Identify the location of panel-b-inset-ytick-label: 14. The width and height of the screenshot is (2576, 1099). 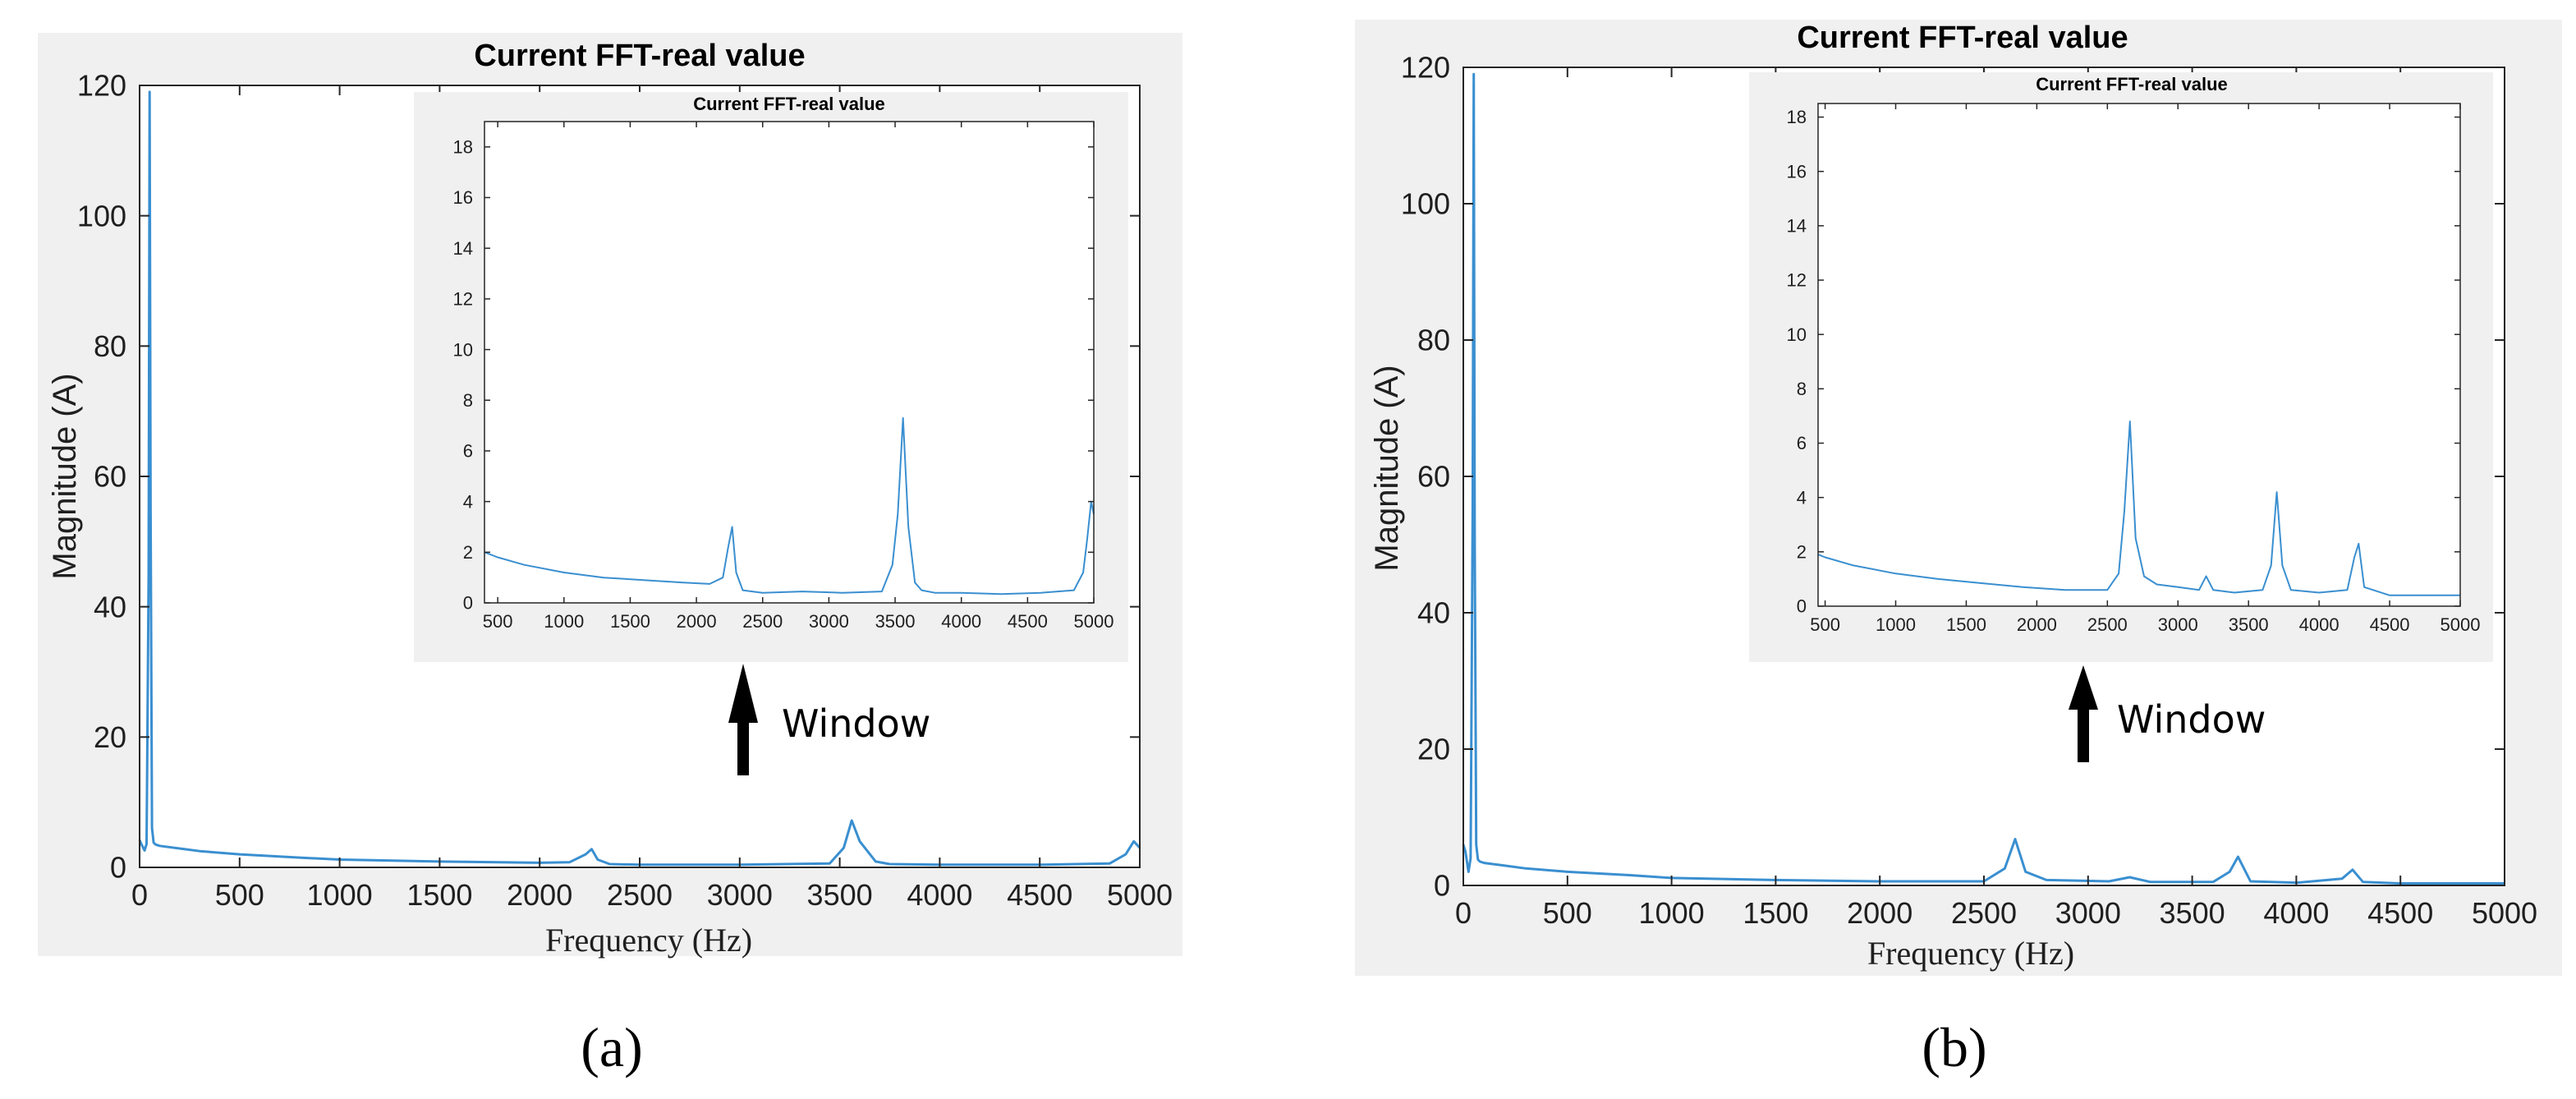
(1797, 226).